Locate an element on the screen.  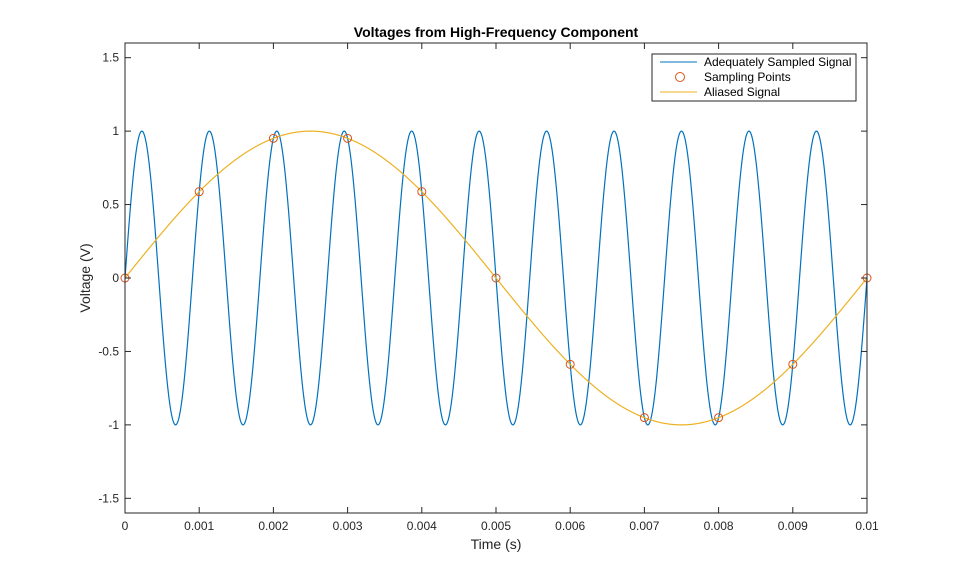
x-tick-label: 0.006 is located at coordinates (570, 526).